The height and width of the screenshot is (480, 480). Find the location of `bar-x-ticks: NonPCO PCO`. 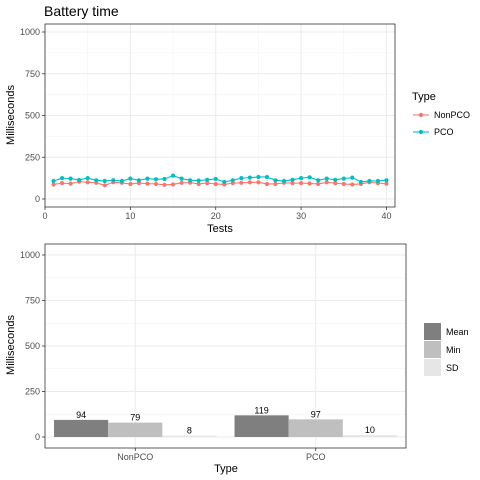

bar-x-ticks: NonPCO PCO is located at coordinates (221, 455).